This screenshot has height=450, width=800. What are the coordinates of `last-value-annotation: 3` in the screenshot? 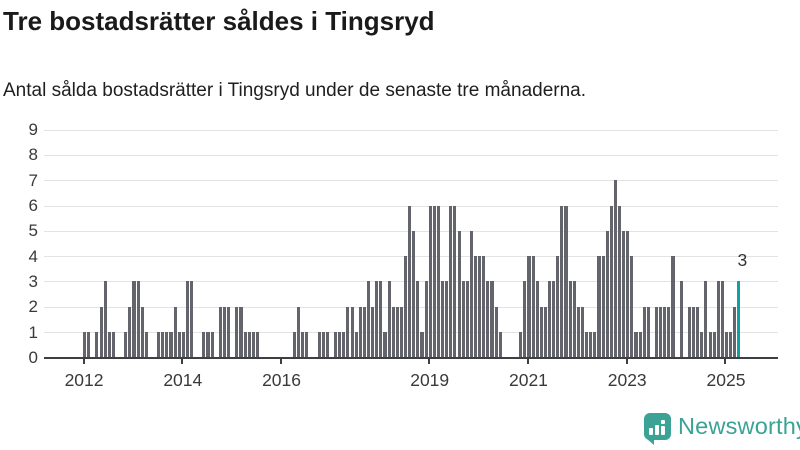 It's located at (742, 260).